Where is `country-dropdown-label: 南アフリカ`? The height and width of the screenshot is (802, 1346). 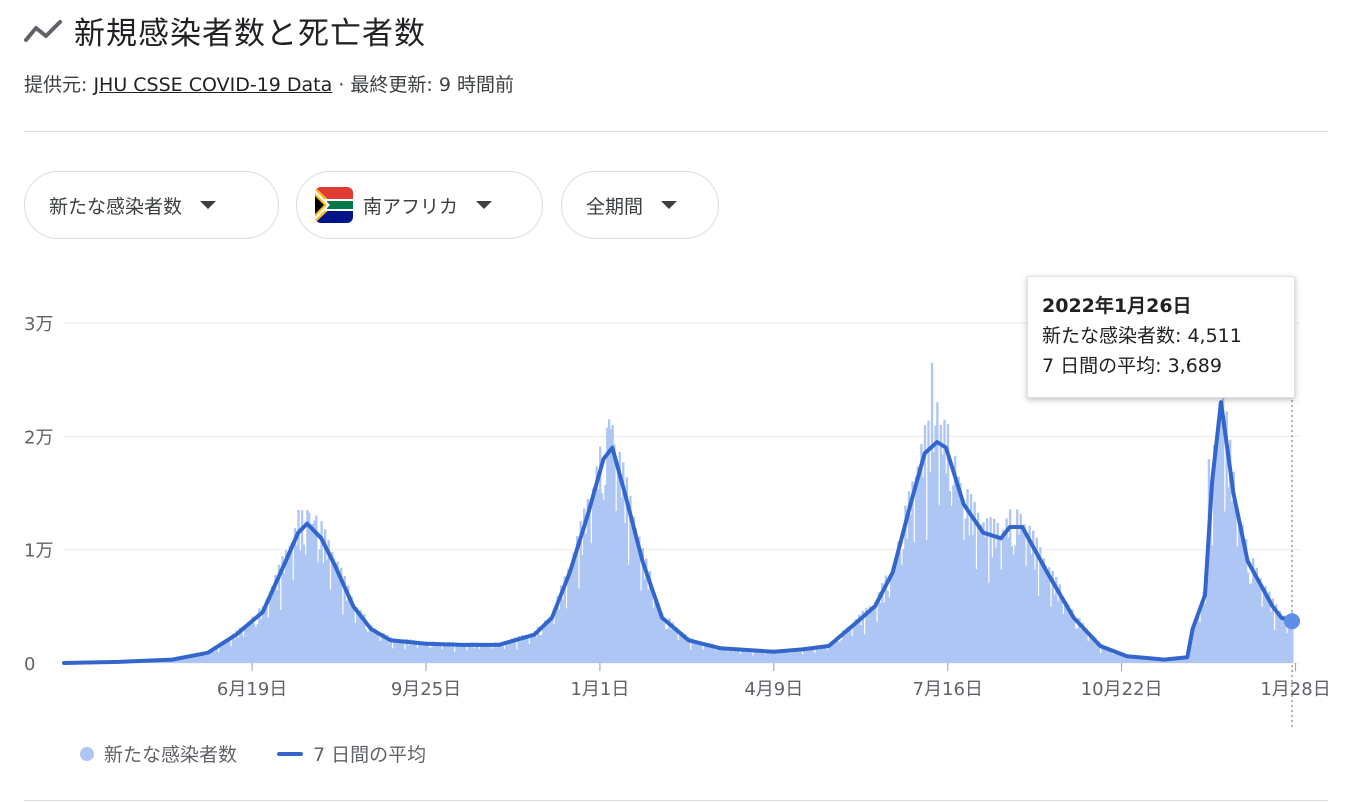 country-dropdown-label: 南アフリカ is located at coordinates (411, 206).